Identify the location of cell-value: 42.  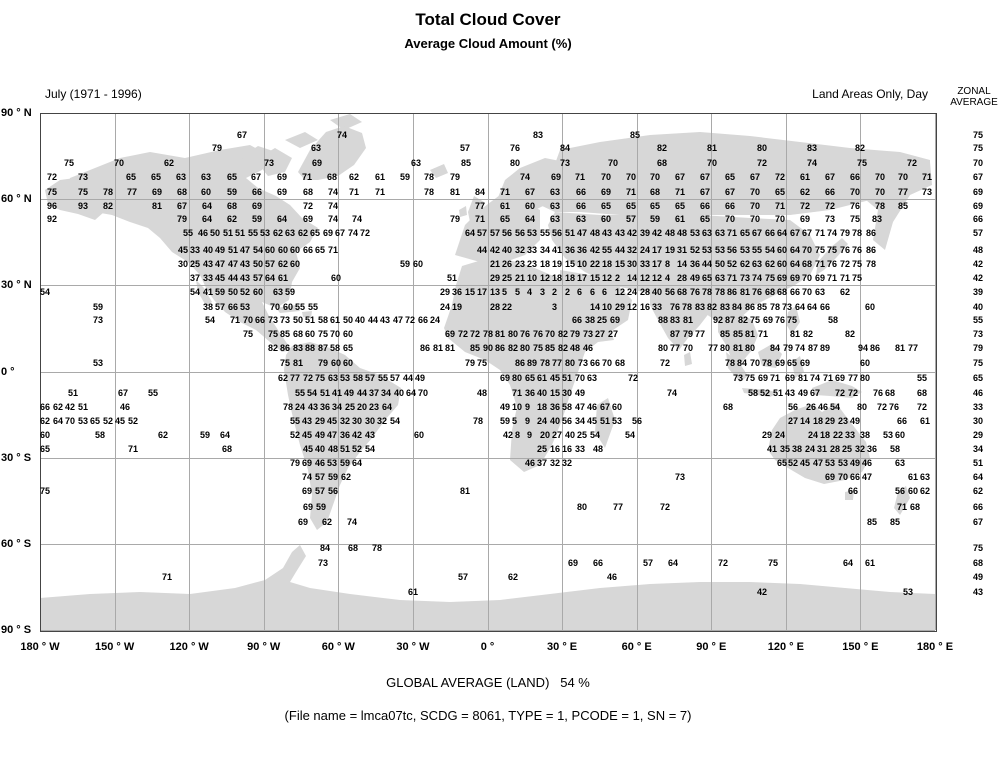
(762, 592).